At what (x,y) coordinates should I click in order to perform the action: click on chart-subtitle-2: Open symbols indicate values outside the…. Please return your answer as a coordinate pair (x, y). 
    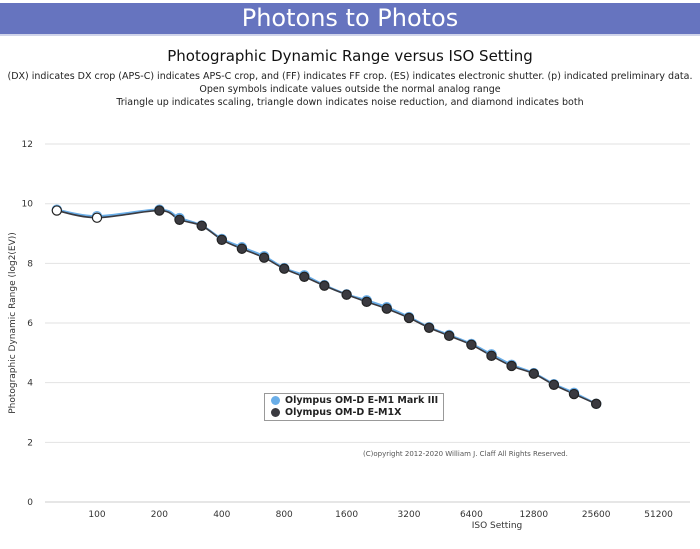
    Looking at the image, I should click on (350, 89).